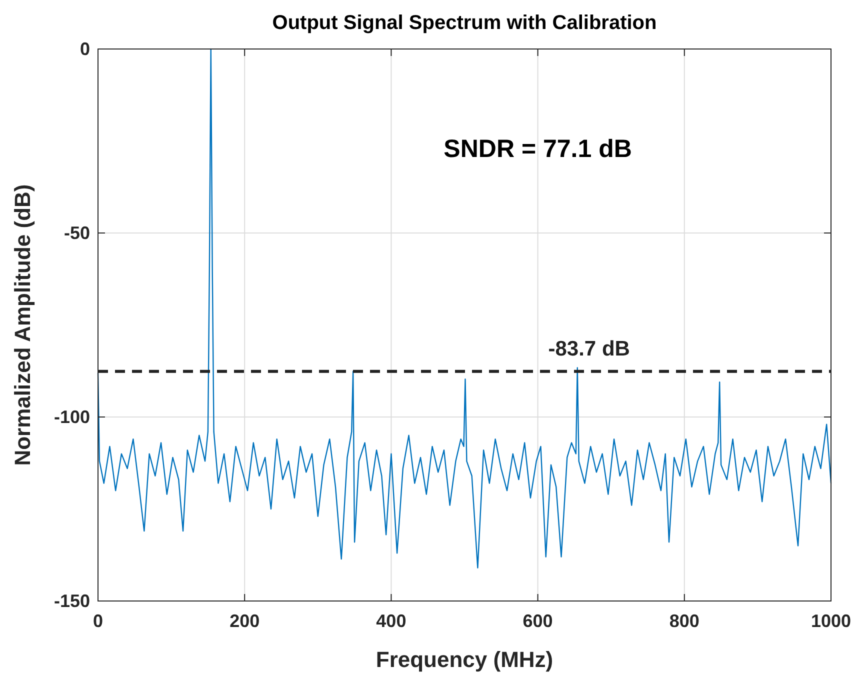  What do you see at coordinates (77, 233) in the screenshot?
I see `y-tick-label: -50` at bounding box center [77, 233].